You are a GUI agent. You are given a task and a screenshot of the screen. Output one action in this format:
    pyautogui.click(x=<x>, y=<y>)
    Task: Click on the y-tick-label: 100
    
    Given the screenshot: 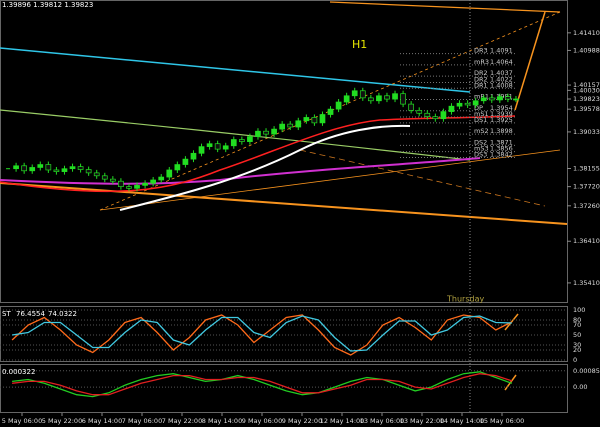 What is the action you would take?
    pyautogui.click(x=579, y=310)
    